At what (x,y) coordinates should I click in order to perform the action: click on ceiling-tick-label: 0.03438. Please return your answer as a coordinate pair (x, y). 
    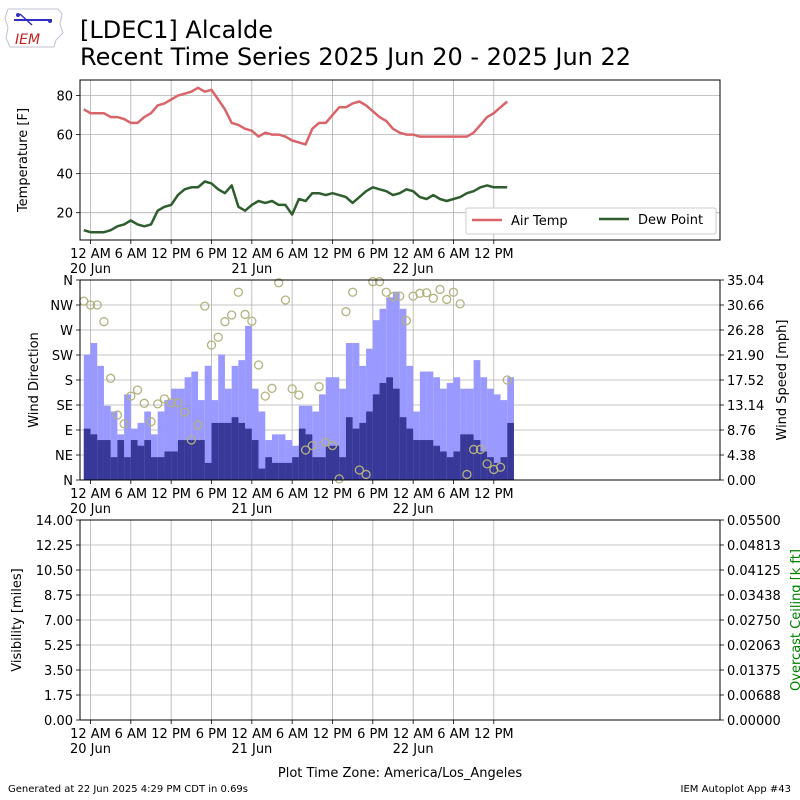
    Looking at the image, I should click on (754, 596).